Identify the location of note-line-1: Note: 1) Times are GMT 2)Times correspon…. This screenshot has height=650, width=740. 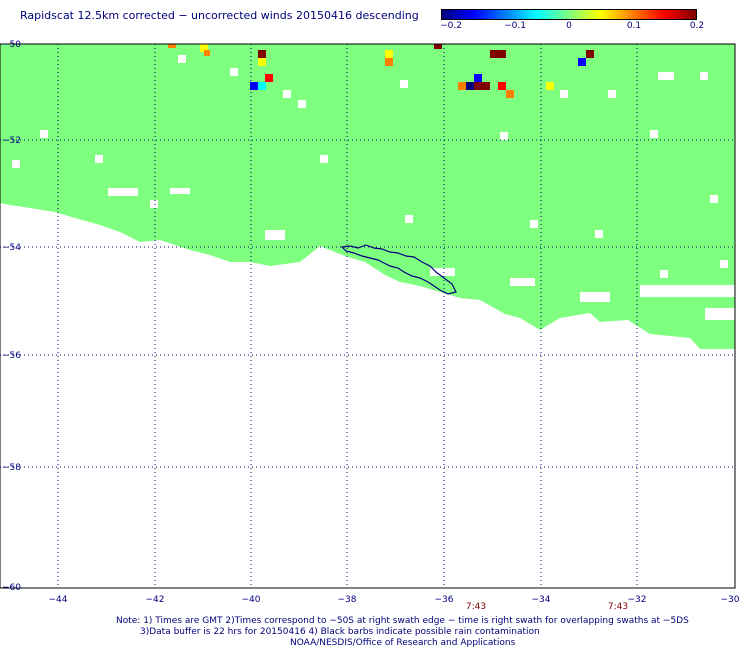
(402, 621).